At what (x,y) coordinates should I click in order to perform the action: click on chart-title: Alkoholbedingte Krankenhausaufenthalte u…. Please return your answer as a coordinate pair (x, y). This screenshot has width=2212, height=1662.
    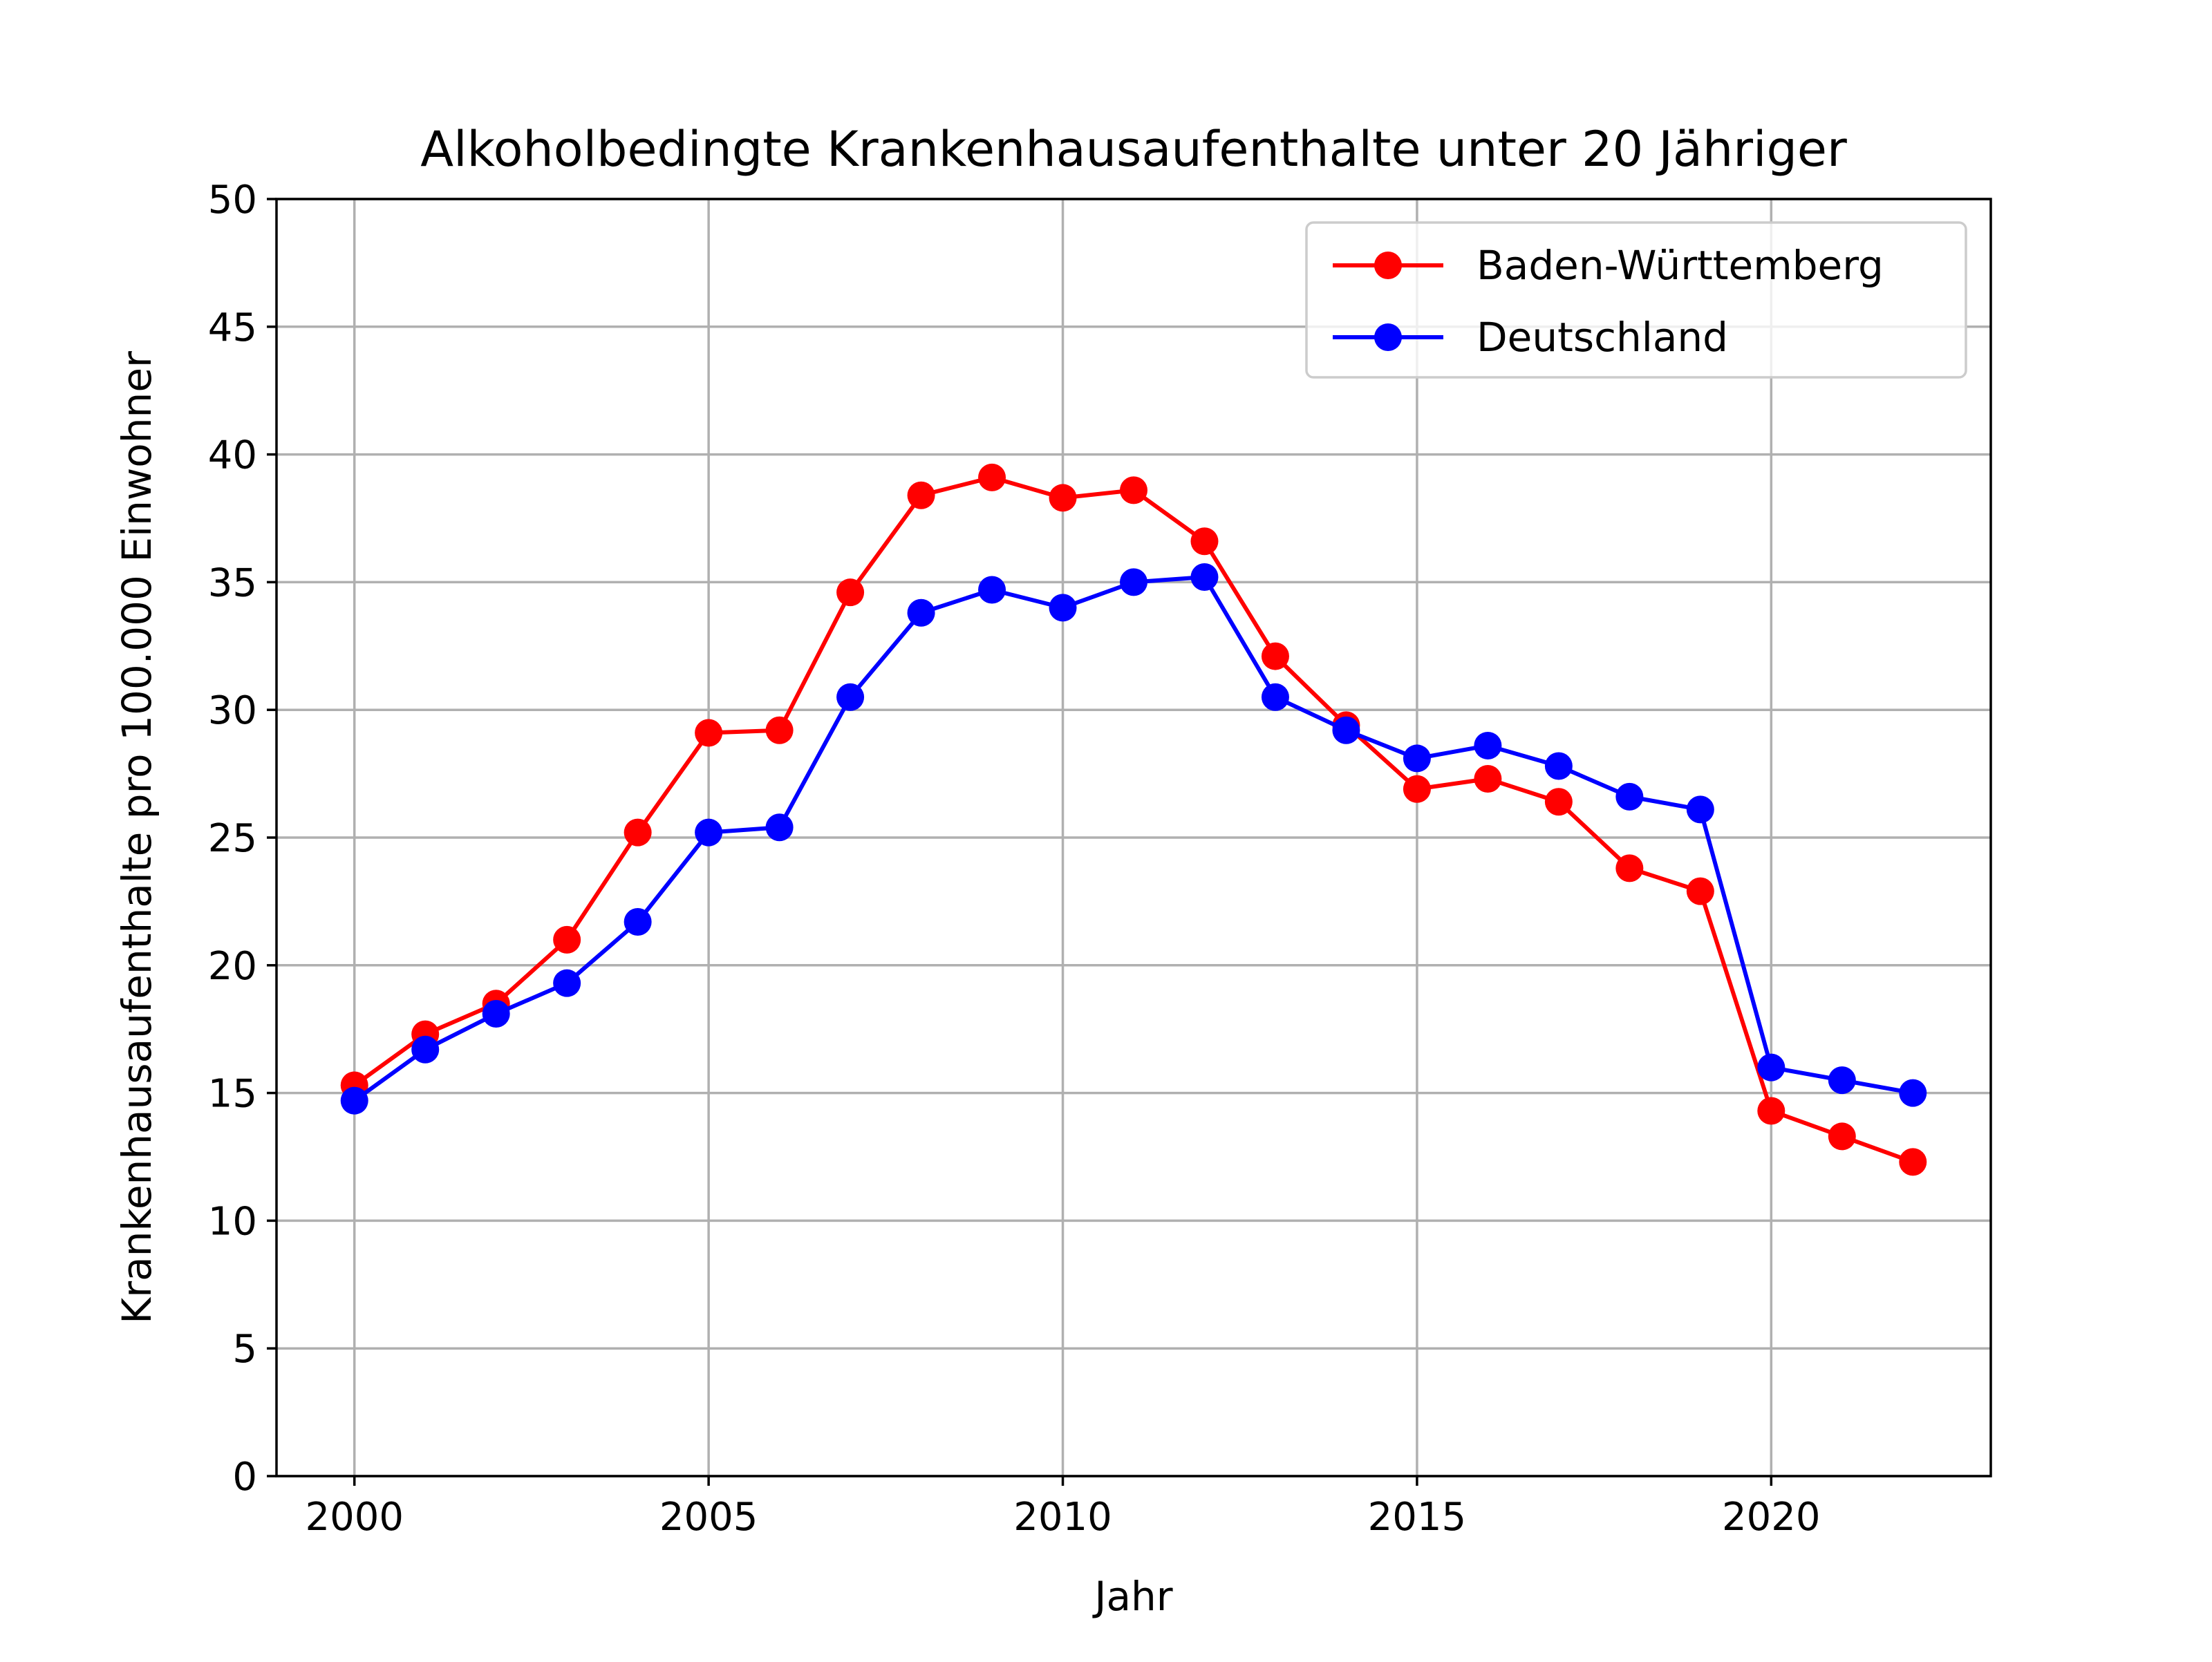
    Looking at the image, I should click on (1133, 149).